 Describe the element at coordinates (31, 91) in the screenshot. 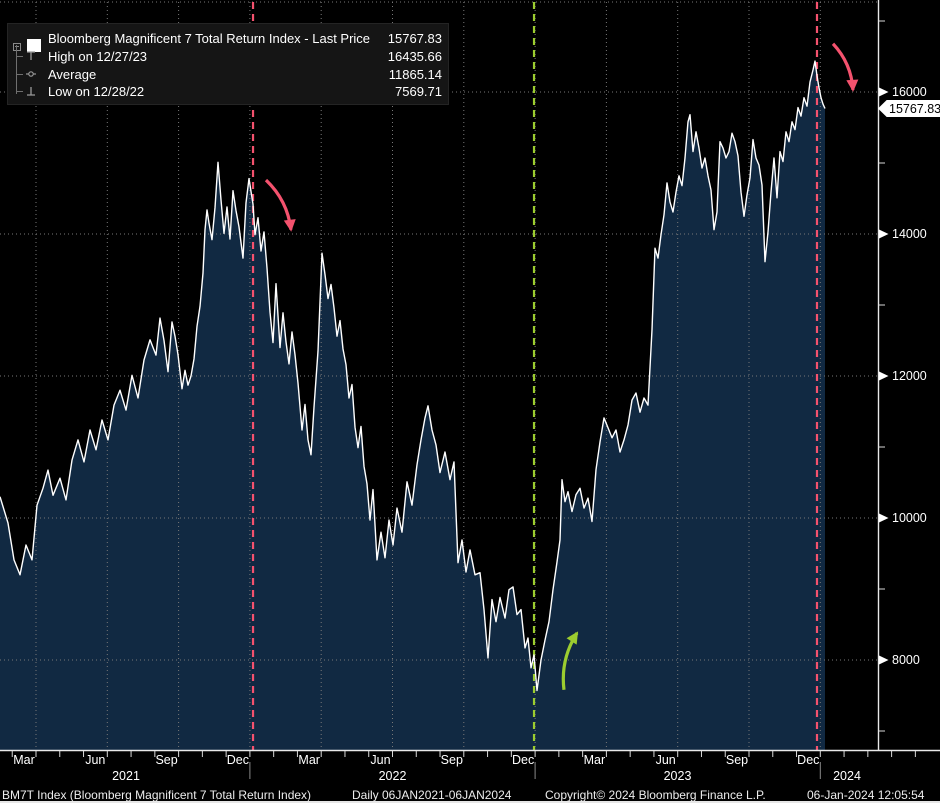

I see `low-marker-icon` at that location.